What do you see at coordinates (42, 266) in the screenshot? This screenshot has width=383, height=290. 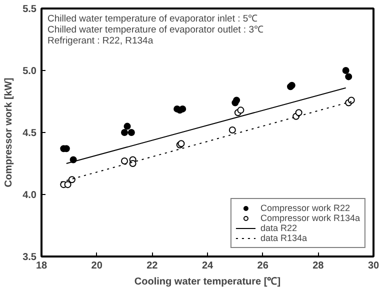 I see `x-tick-label: 18` at bounding box center [42, 266].